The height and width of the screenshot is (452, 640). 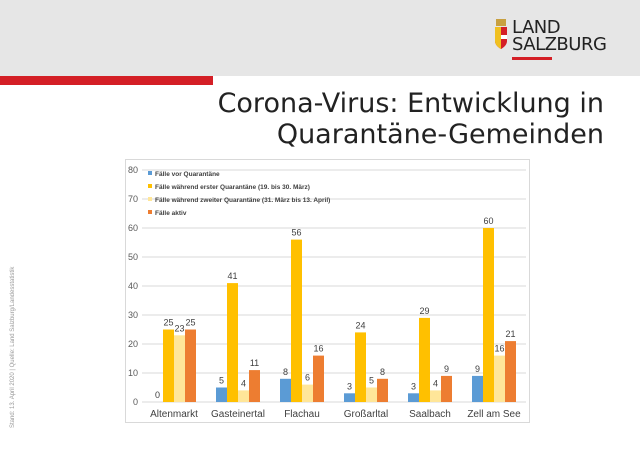 I want to click on y-tick-label: 30, so click(x=133, y=315).